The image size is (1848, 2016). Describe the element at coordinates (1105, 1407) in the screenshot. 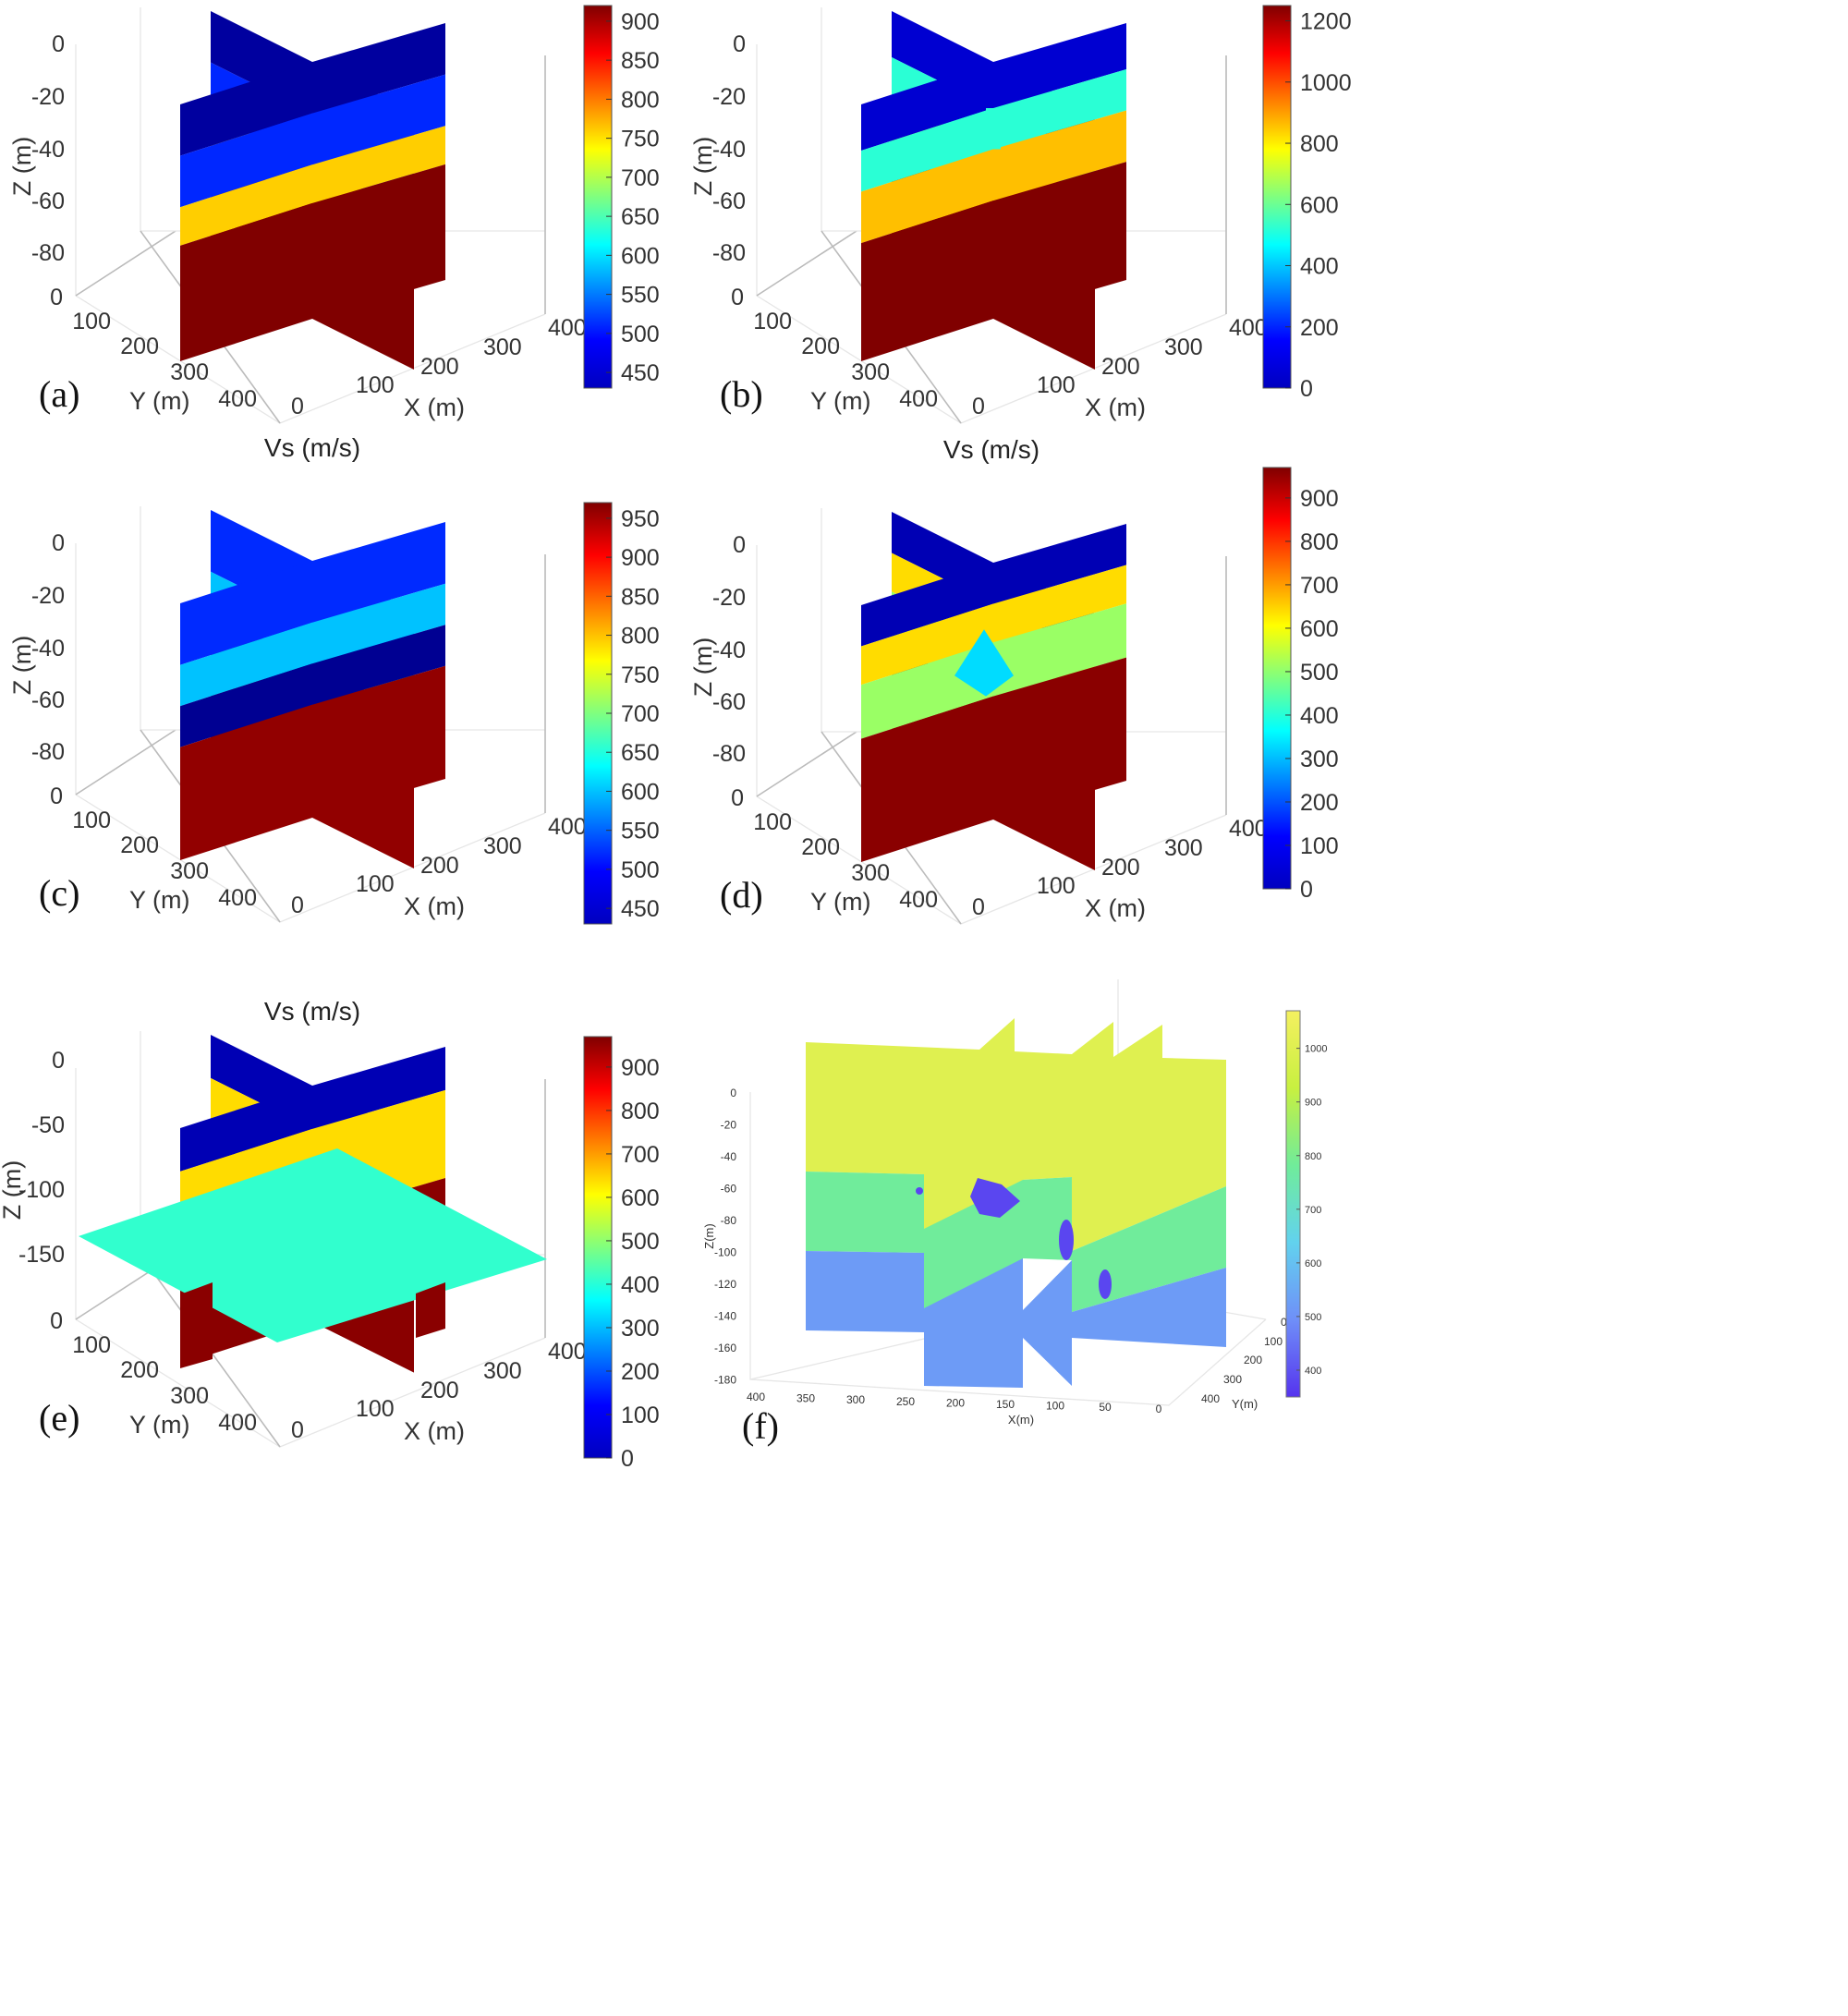

I see `x-tick-label: 50` at that location.